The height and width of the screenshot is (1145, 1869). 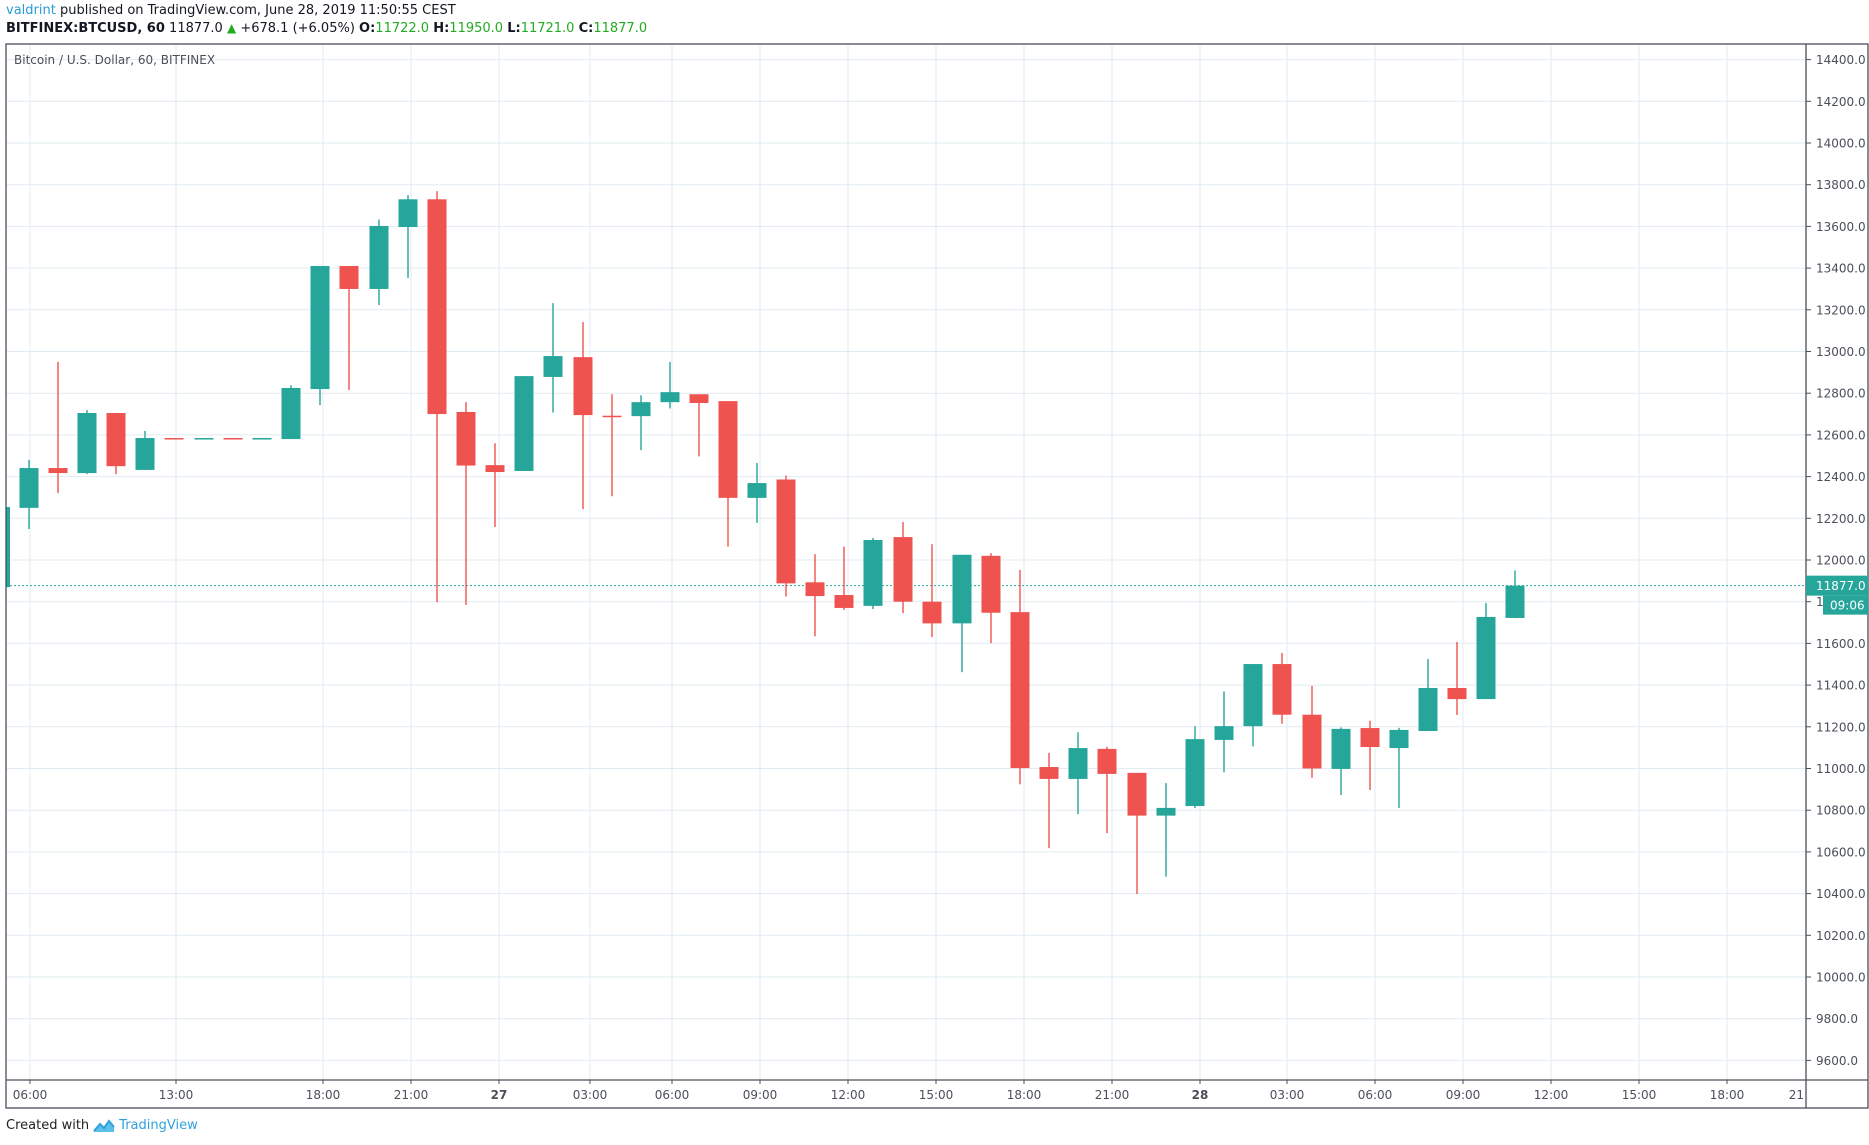 What do you see at coordinates (104, 1125) in the screenshot?
I see `tradingview-logo-icon` at bounding box center [104, 1125].